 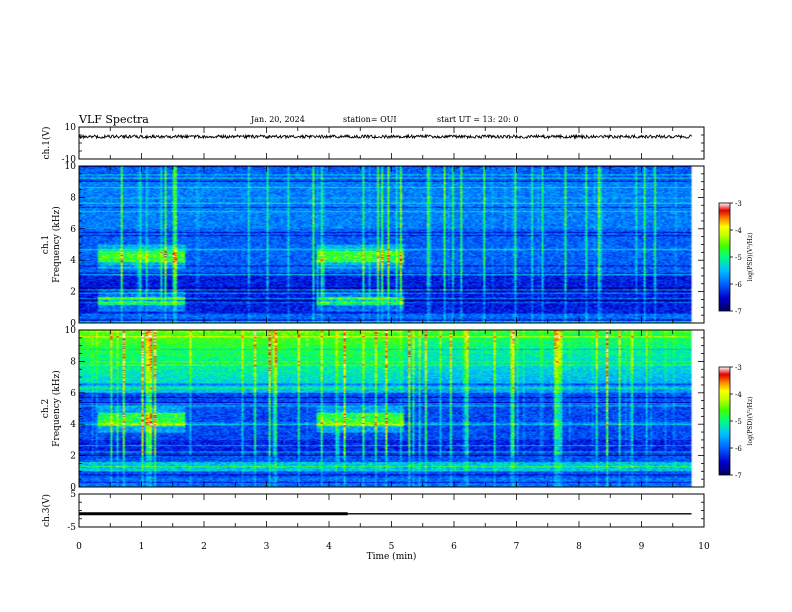 What do you see at coordinates (750, 421) in the screenshot?
I see `ch2-spectrogram-colorbar-label: log(PSD)(V²/Hz)` at bounding box center [750, 421].